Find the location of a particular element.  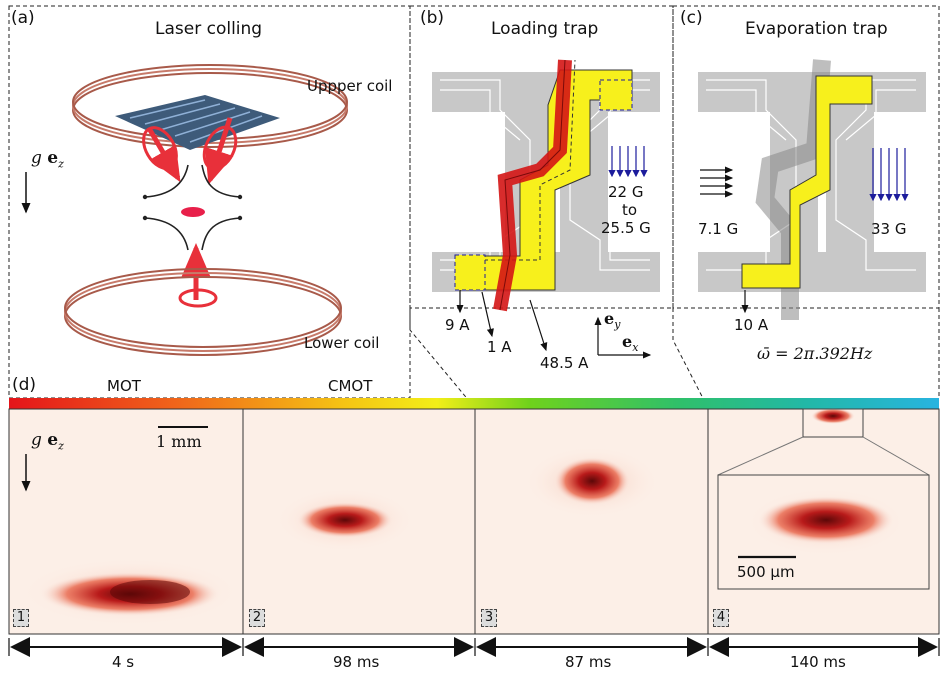

lower-coil is located at coordinates (203, 312).